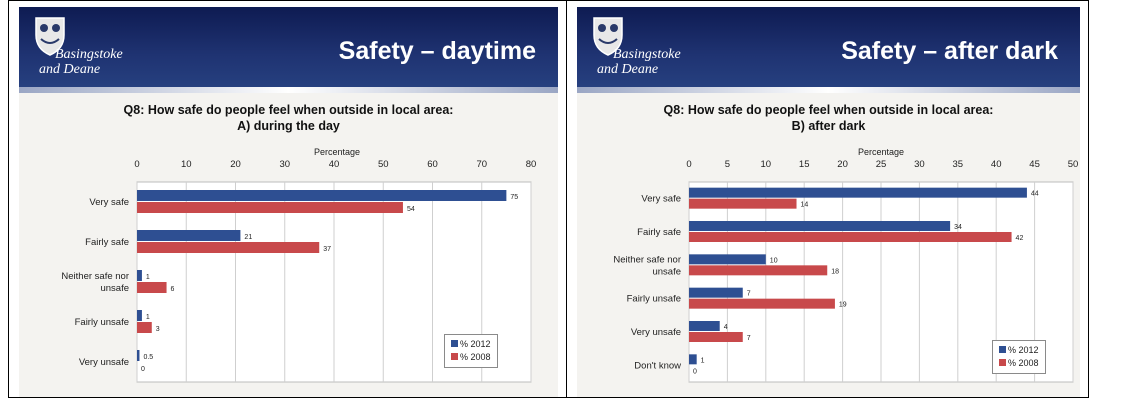 This screenshot has height=400, width=1133. What do you see at coordinates (828, 90) in the screenshot?
I see `banner-divider` at bounding box center [828, 90].